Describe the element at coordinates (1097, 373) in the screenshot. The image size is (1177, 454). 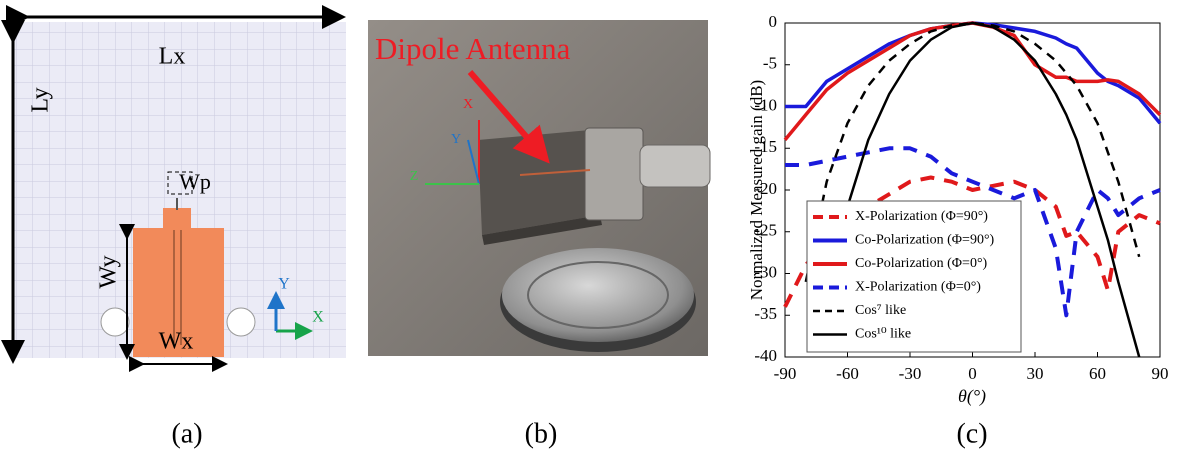
I see `x-tick-label: 60` at that location.